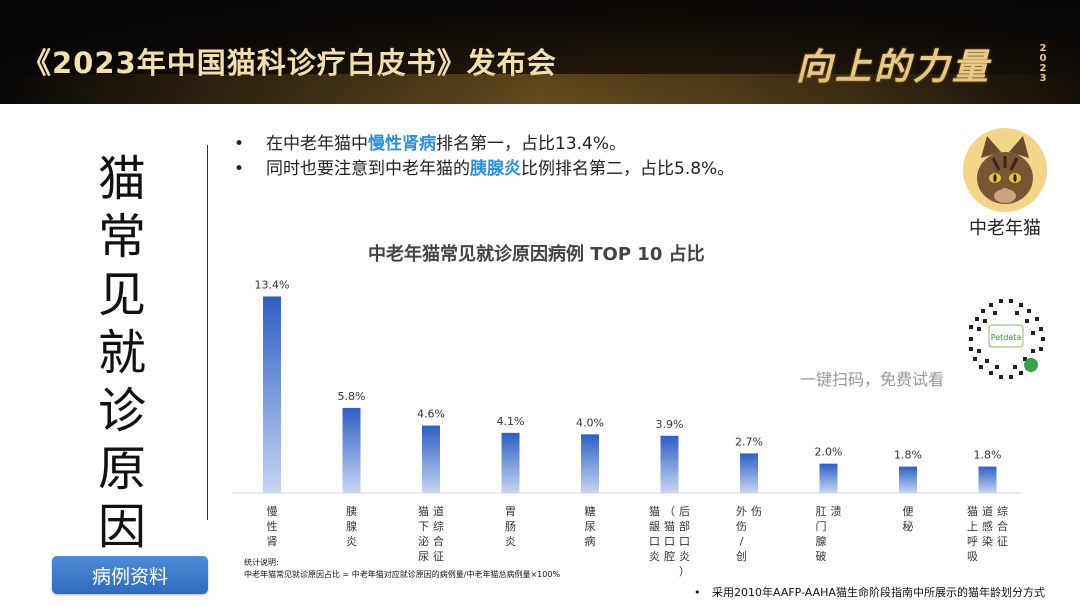 The image size is (1080, 607). Describe the element at coordinates (495, 169) in the screenshot. I see `bullet-highlight: 胰腺炎` at that location.